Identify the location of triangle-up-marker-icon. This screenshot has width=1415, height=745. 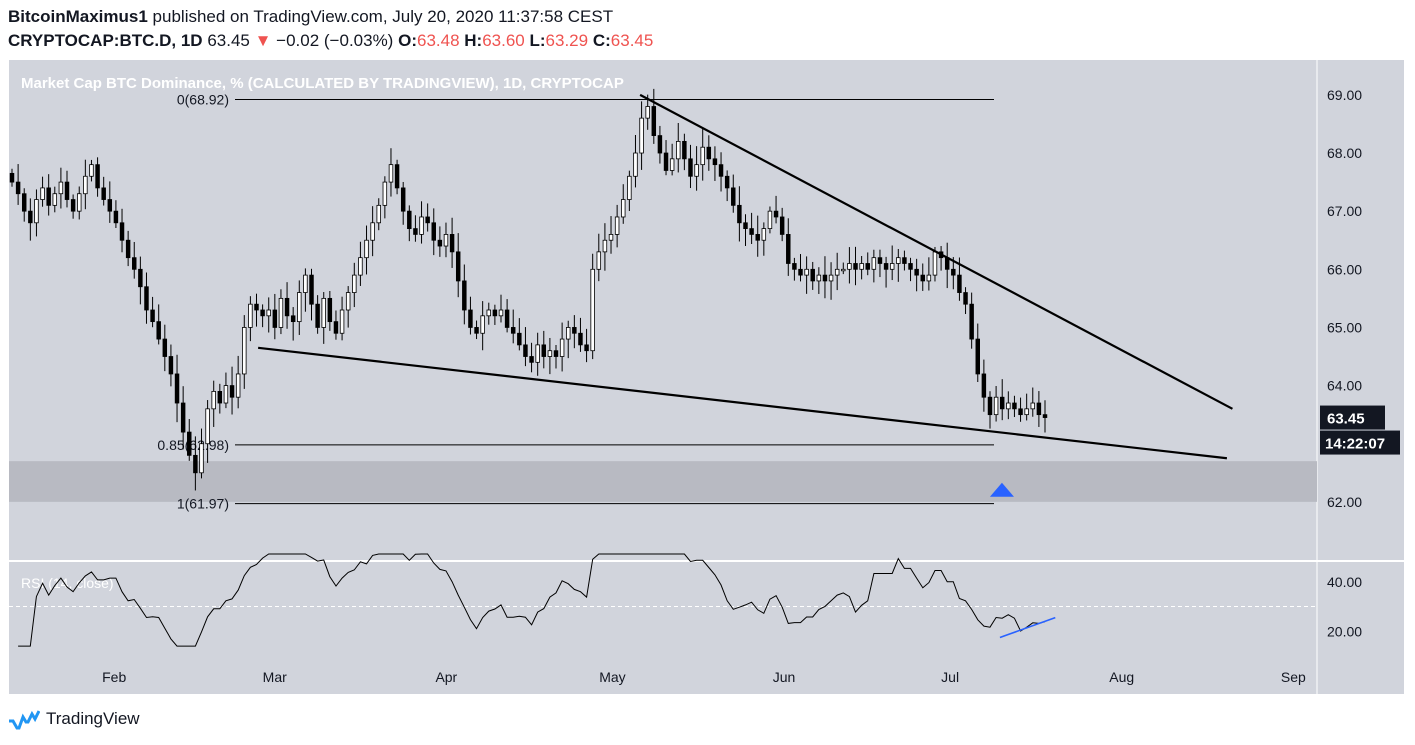
(1001, 489).